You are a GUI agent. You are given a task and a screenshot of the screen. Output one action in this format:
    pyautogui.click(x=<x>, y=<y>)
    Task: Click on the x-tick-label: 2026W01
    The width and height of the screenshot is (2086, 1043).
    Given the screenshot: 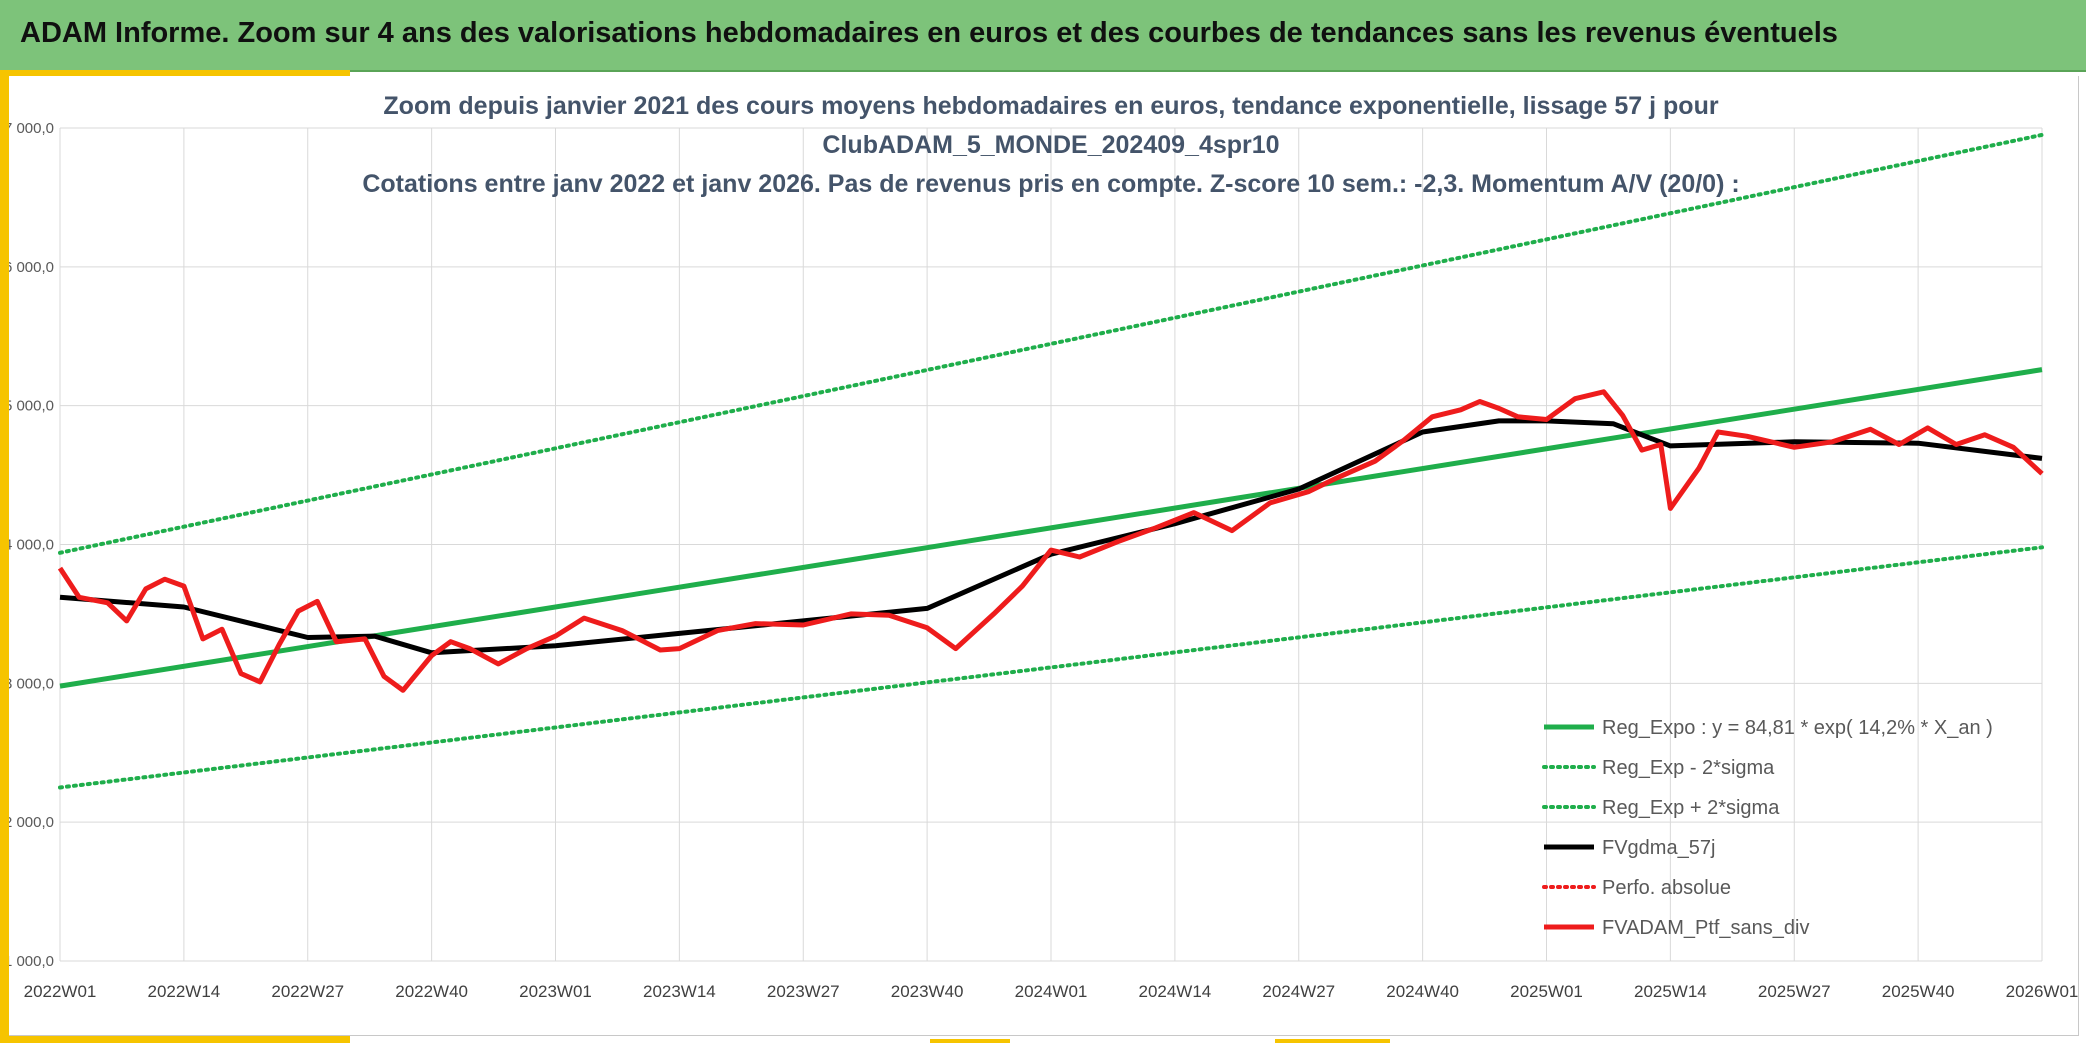 What is the action you would take?
    pyautogui.click(x=2042, y=991)
    